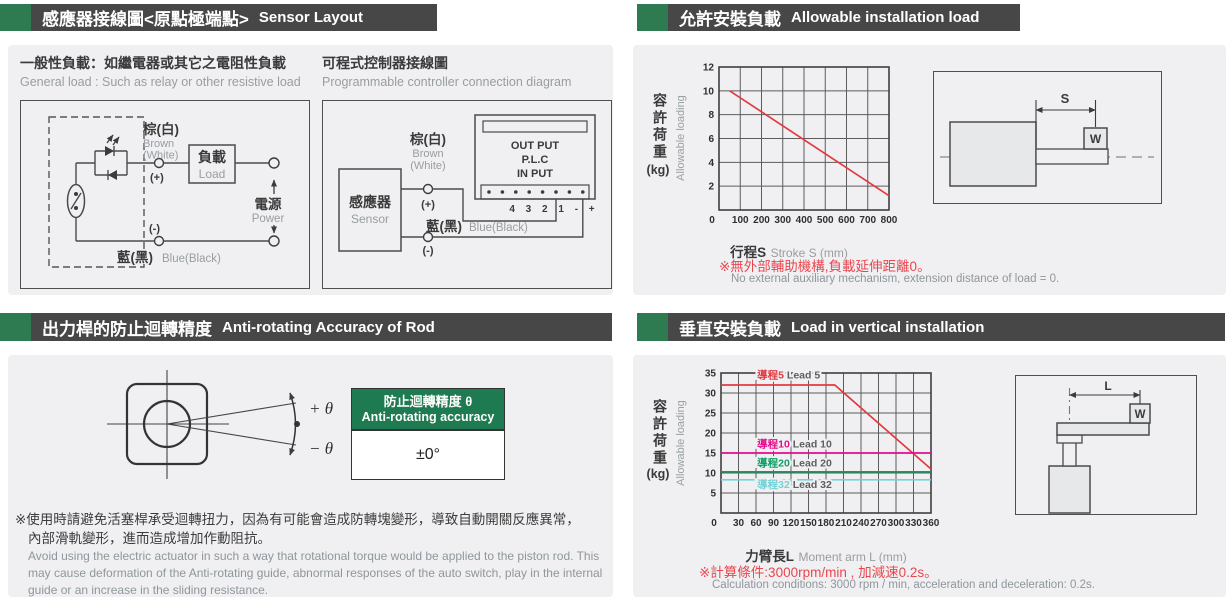 The image size is (1228, 600). I want to click on stroke-load-chart: 0 100 200 300 400 500 600 700 800 2 4 6 8 10 12, so click(800, 145).